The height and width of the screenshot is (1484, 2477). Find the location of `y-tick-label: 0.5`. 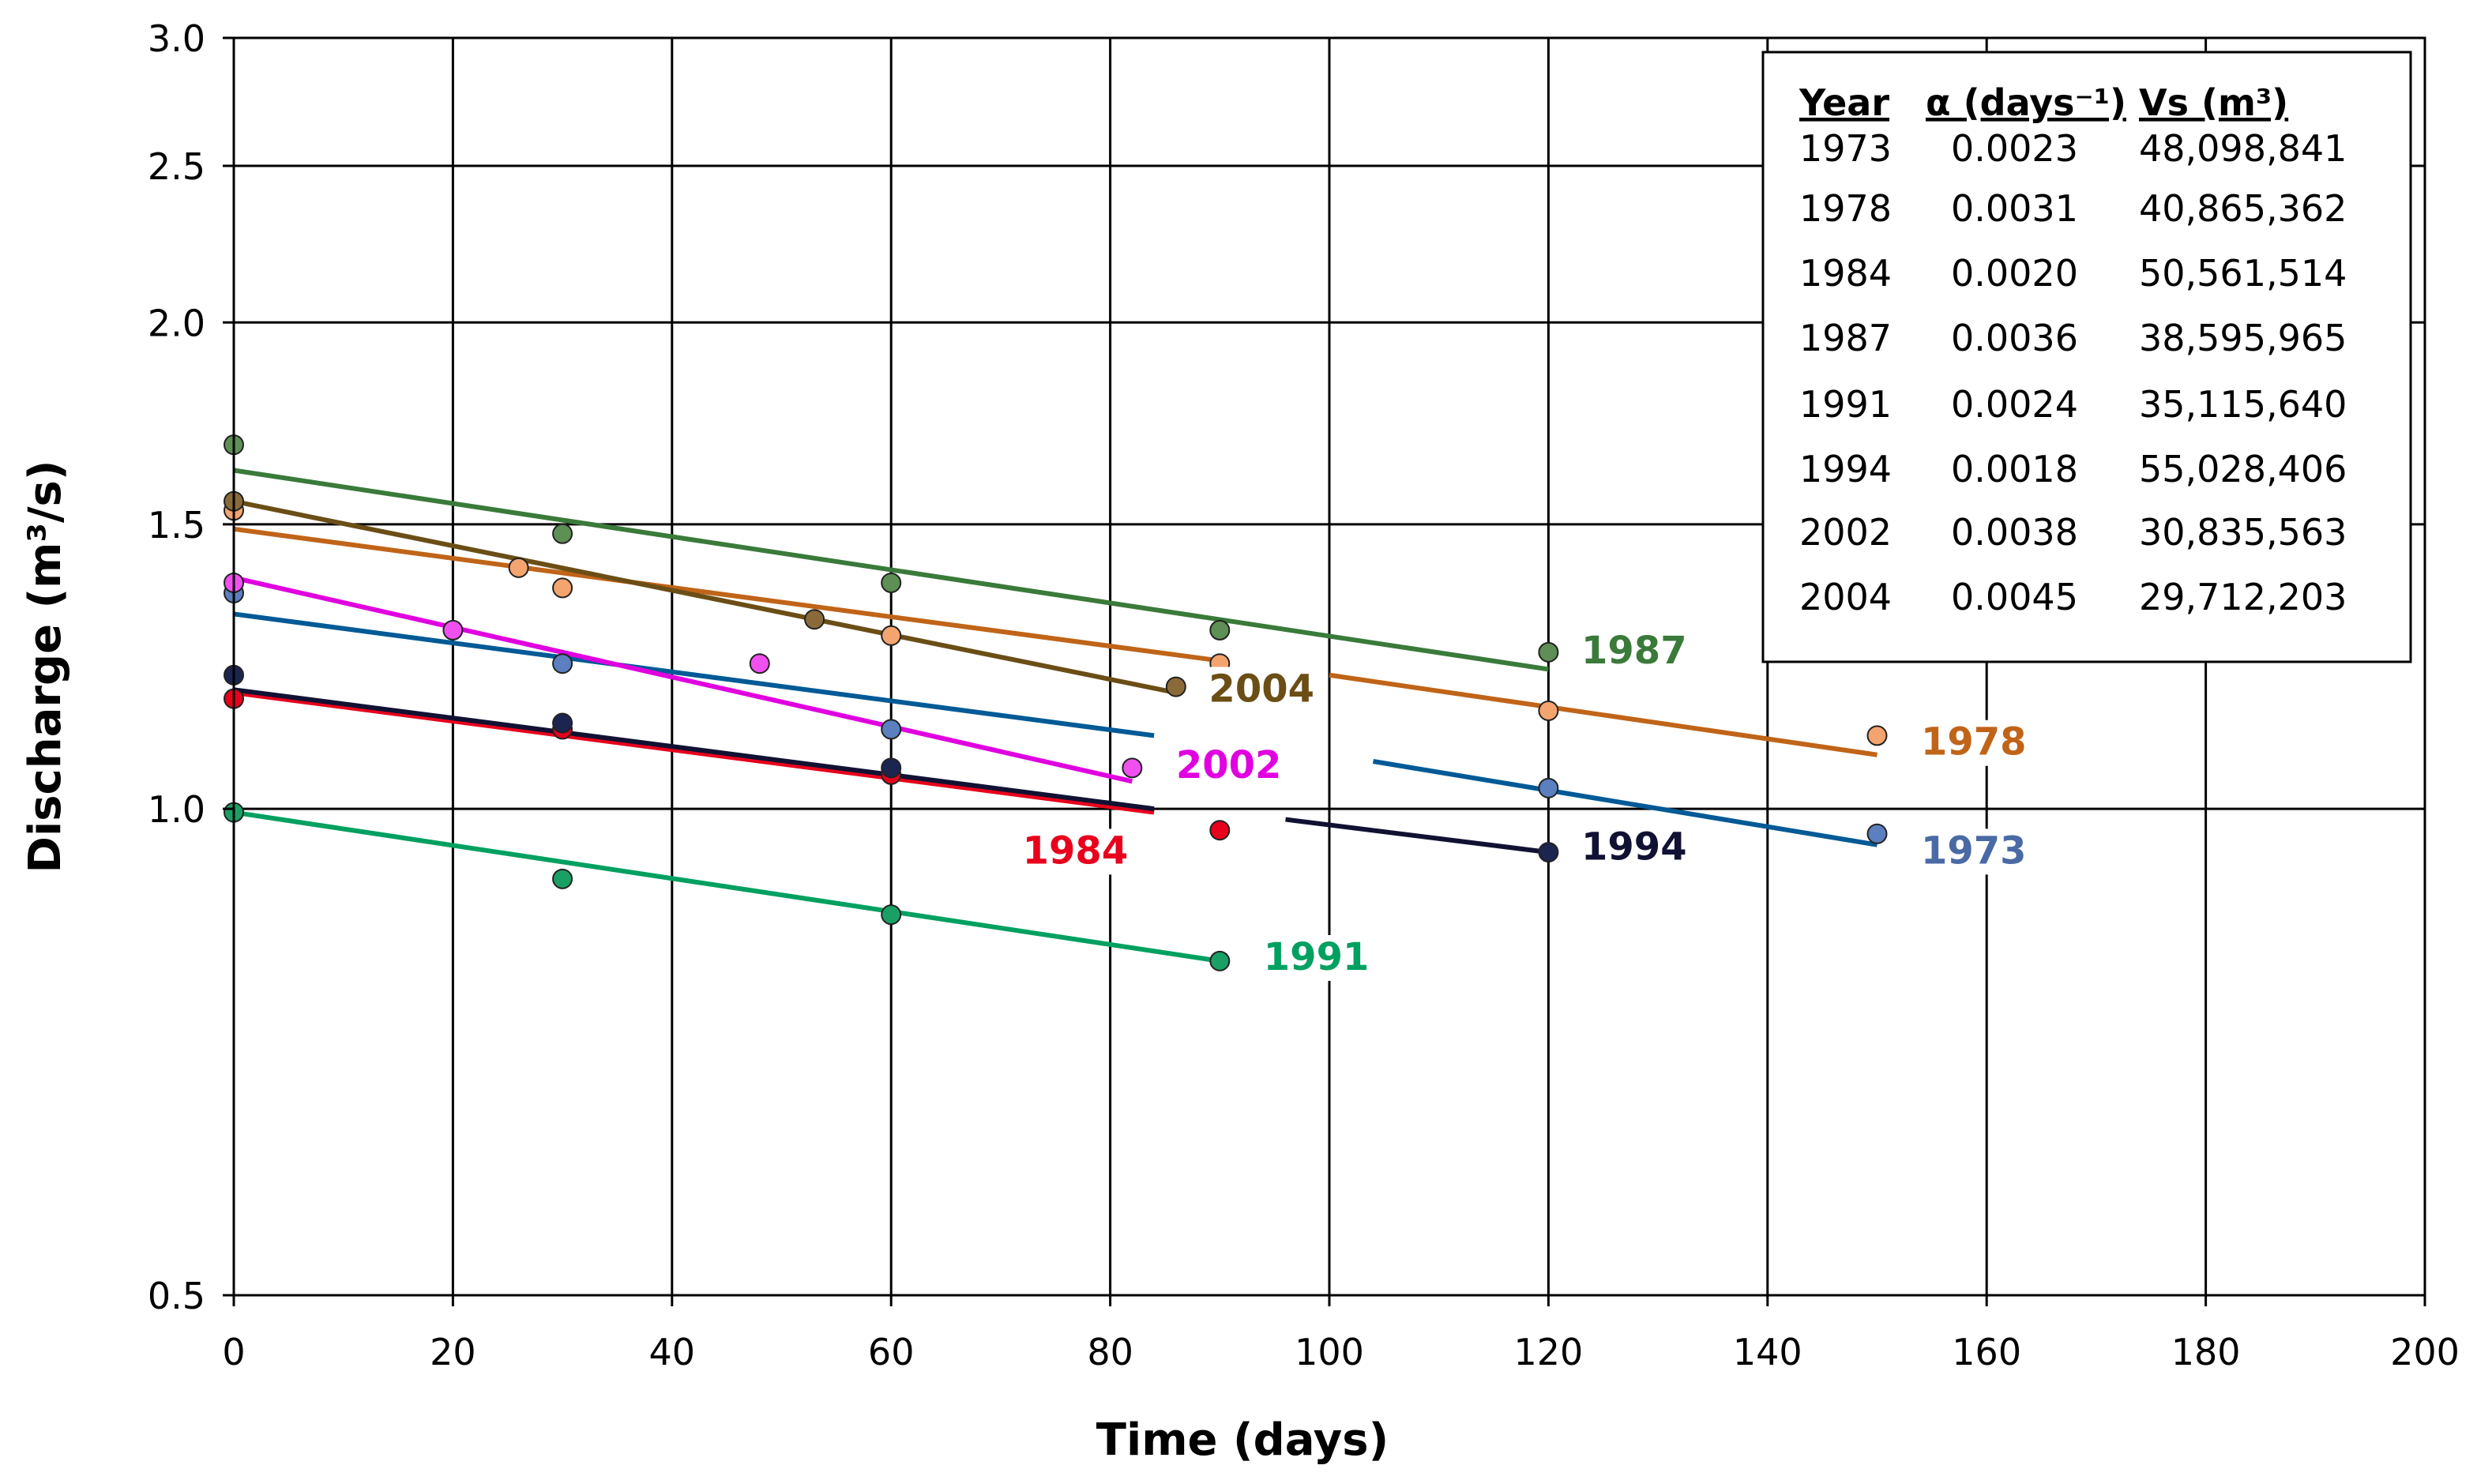

y-tick-label: 0.5 is located at coordinates (176, 1296).